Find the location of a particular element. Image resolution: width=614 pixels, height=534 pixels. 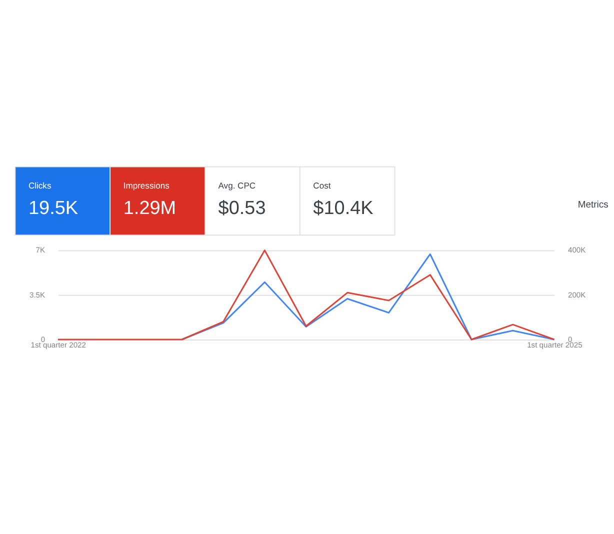

y2-tick-label: 200K is located at coordinates (577, 295).